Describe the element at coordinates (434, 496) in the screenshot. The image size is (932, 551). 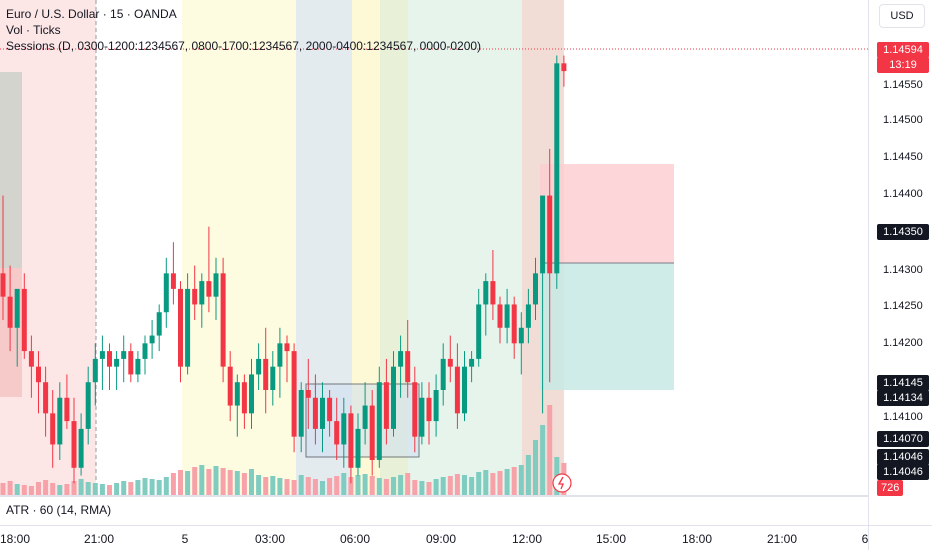
I see `pane-separator` at that location.